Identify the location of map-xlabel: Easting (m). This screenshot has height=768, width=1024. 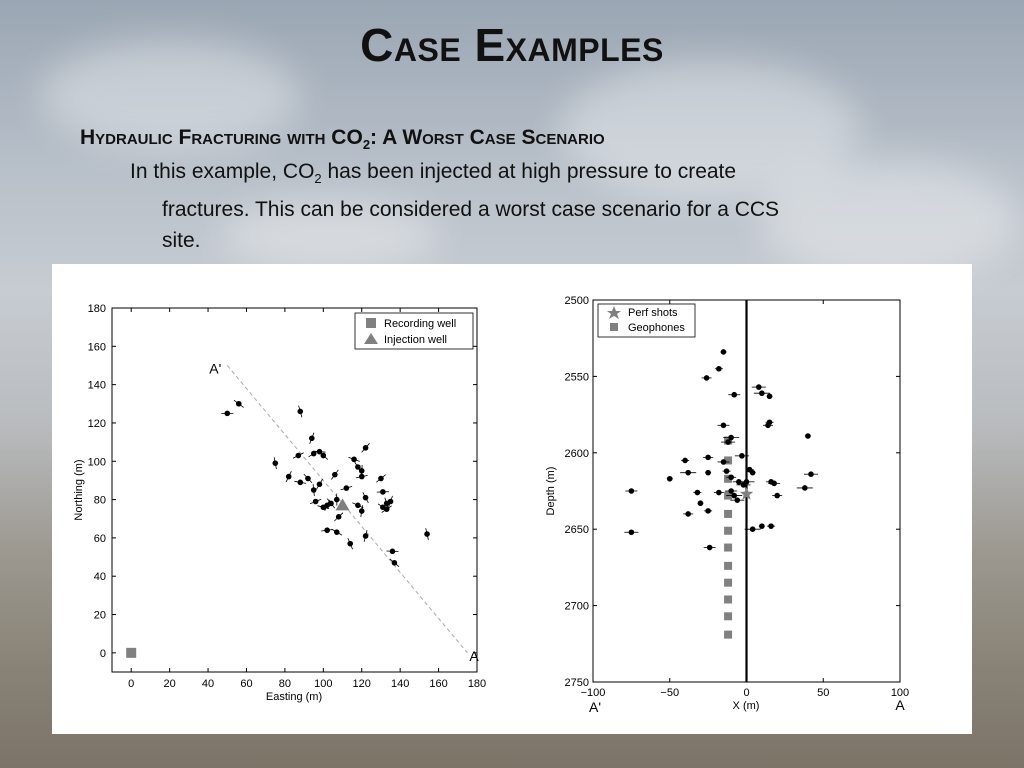
(294, 697).